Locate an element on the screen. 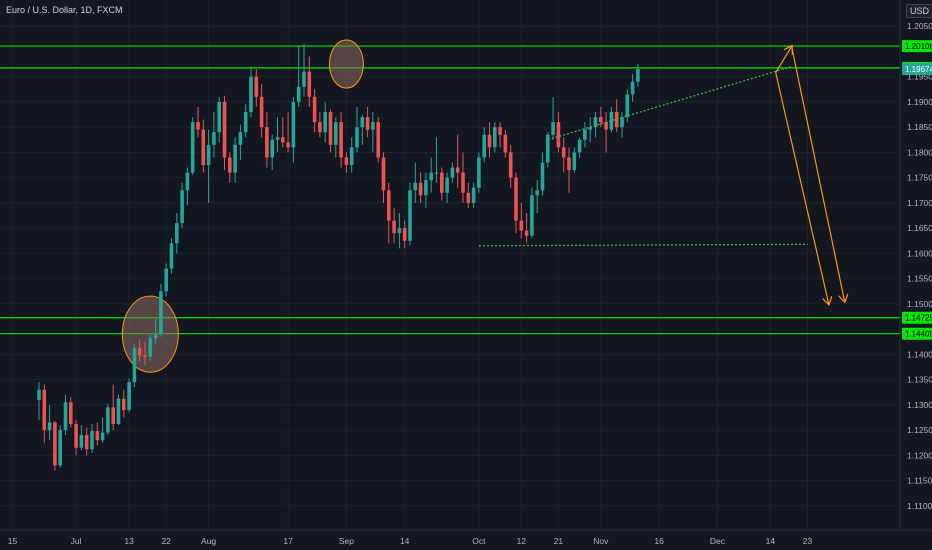  level-badge-label: 1.14725 is located at coordinates (918, 318).